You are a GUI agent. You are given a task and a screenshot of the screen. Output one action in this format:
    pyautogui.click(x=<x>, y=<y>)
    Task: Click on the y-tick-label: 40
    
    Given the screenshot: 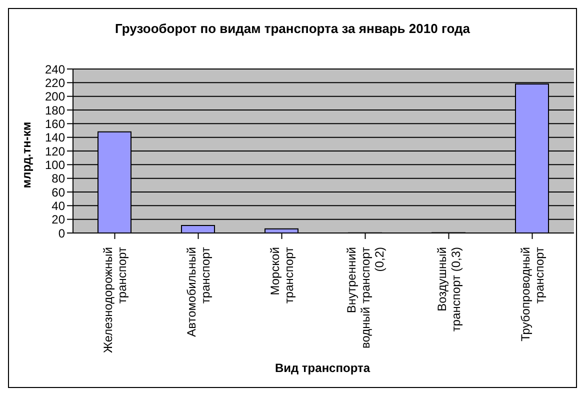 What is the action you would take?
    pyautogui.click(x=59, y=205)
    